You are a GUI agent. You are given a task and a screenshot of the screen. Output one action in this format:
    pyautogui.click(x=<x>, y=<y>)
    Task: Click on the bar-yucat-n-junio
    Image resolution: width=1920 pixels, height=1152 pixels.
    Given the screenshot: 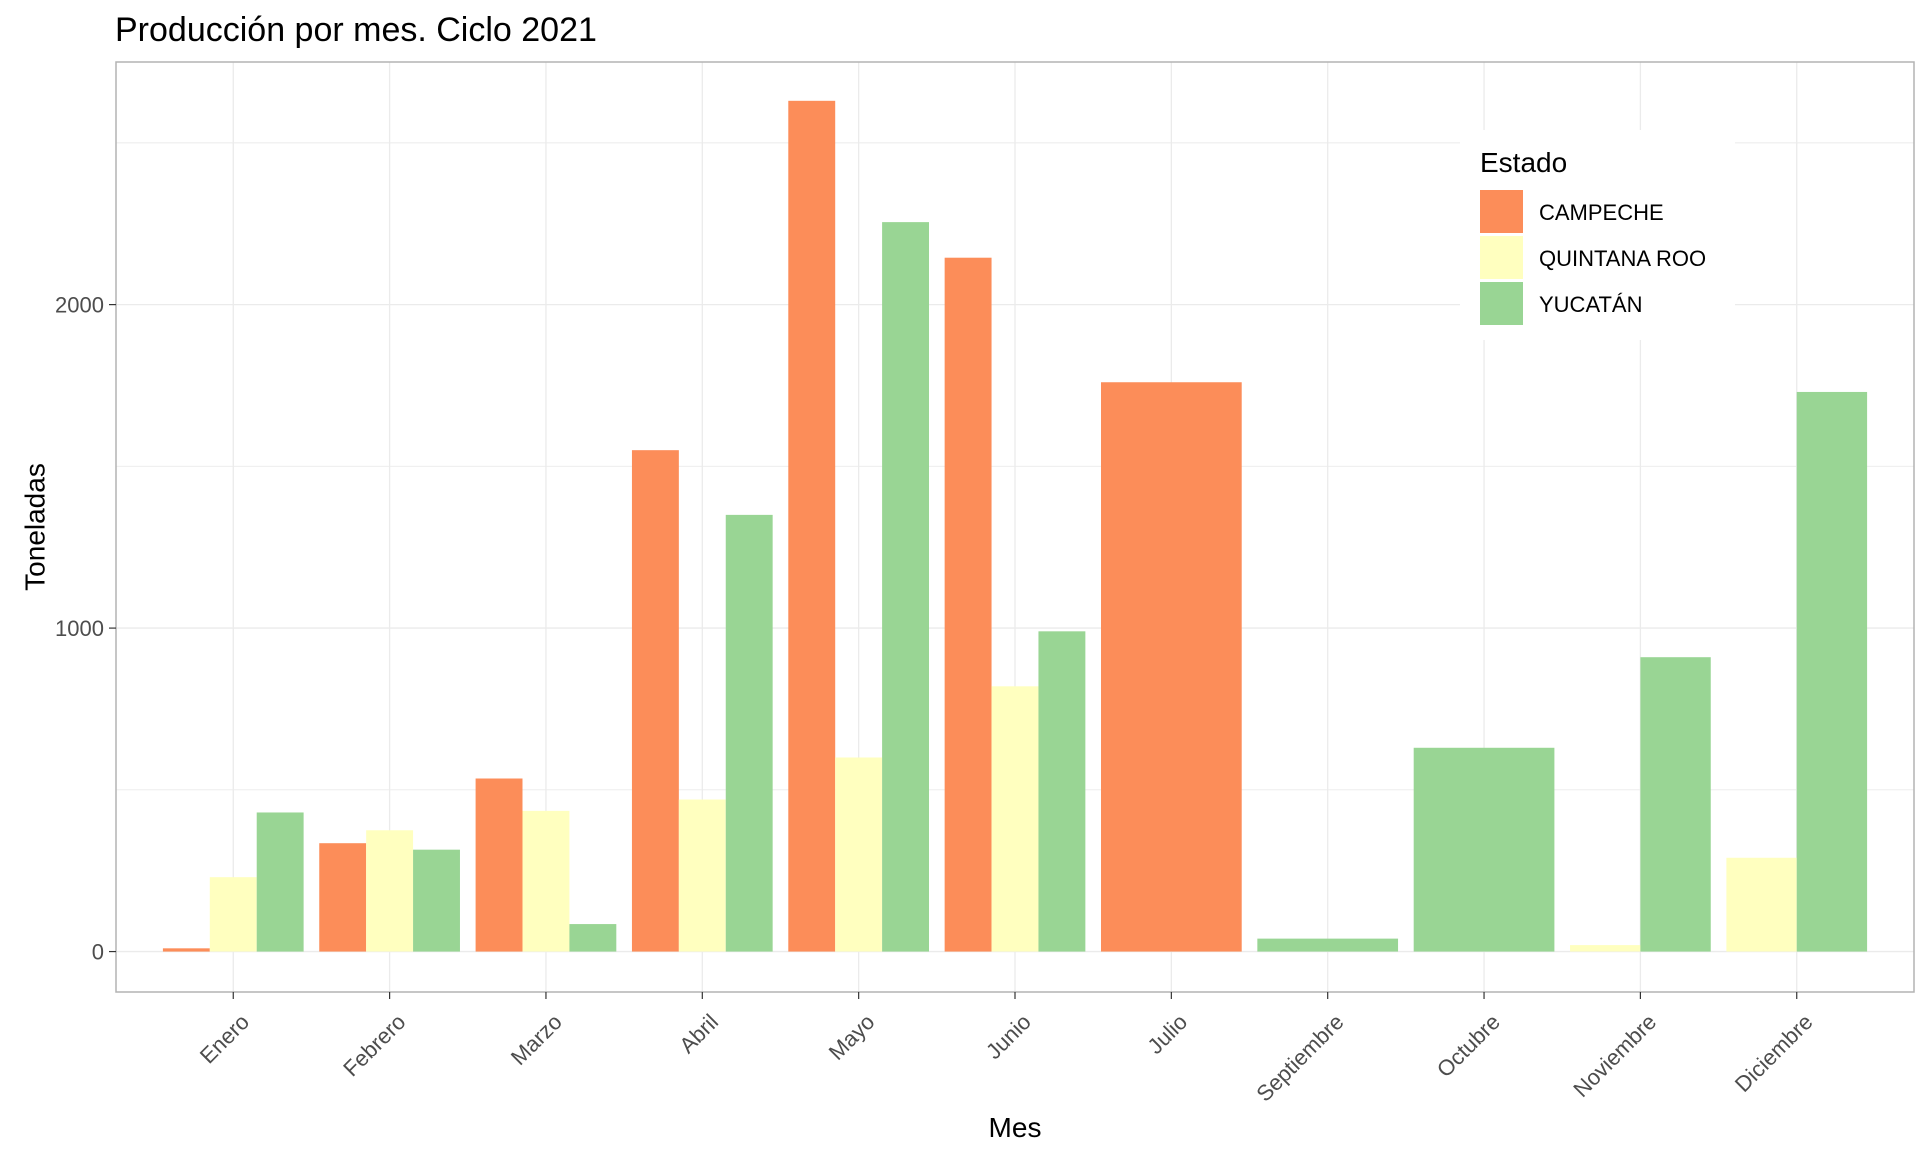 What is the action you would take?
    pyautogui.click(x=1062, y=791)
    